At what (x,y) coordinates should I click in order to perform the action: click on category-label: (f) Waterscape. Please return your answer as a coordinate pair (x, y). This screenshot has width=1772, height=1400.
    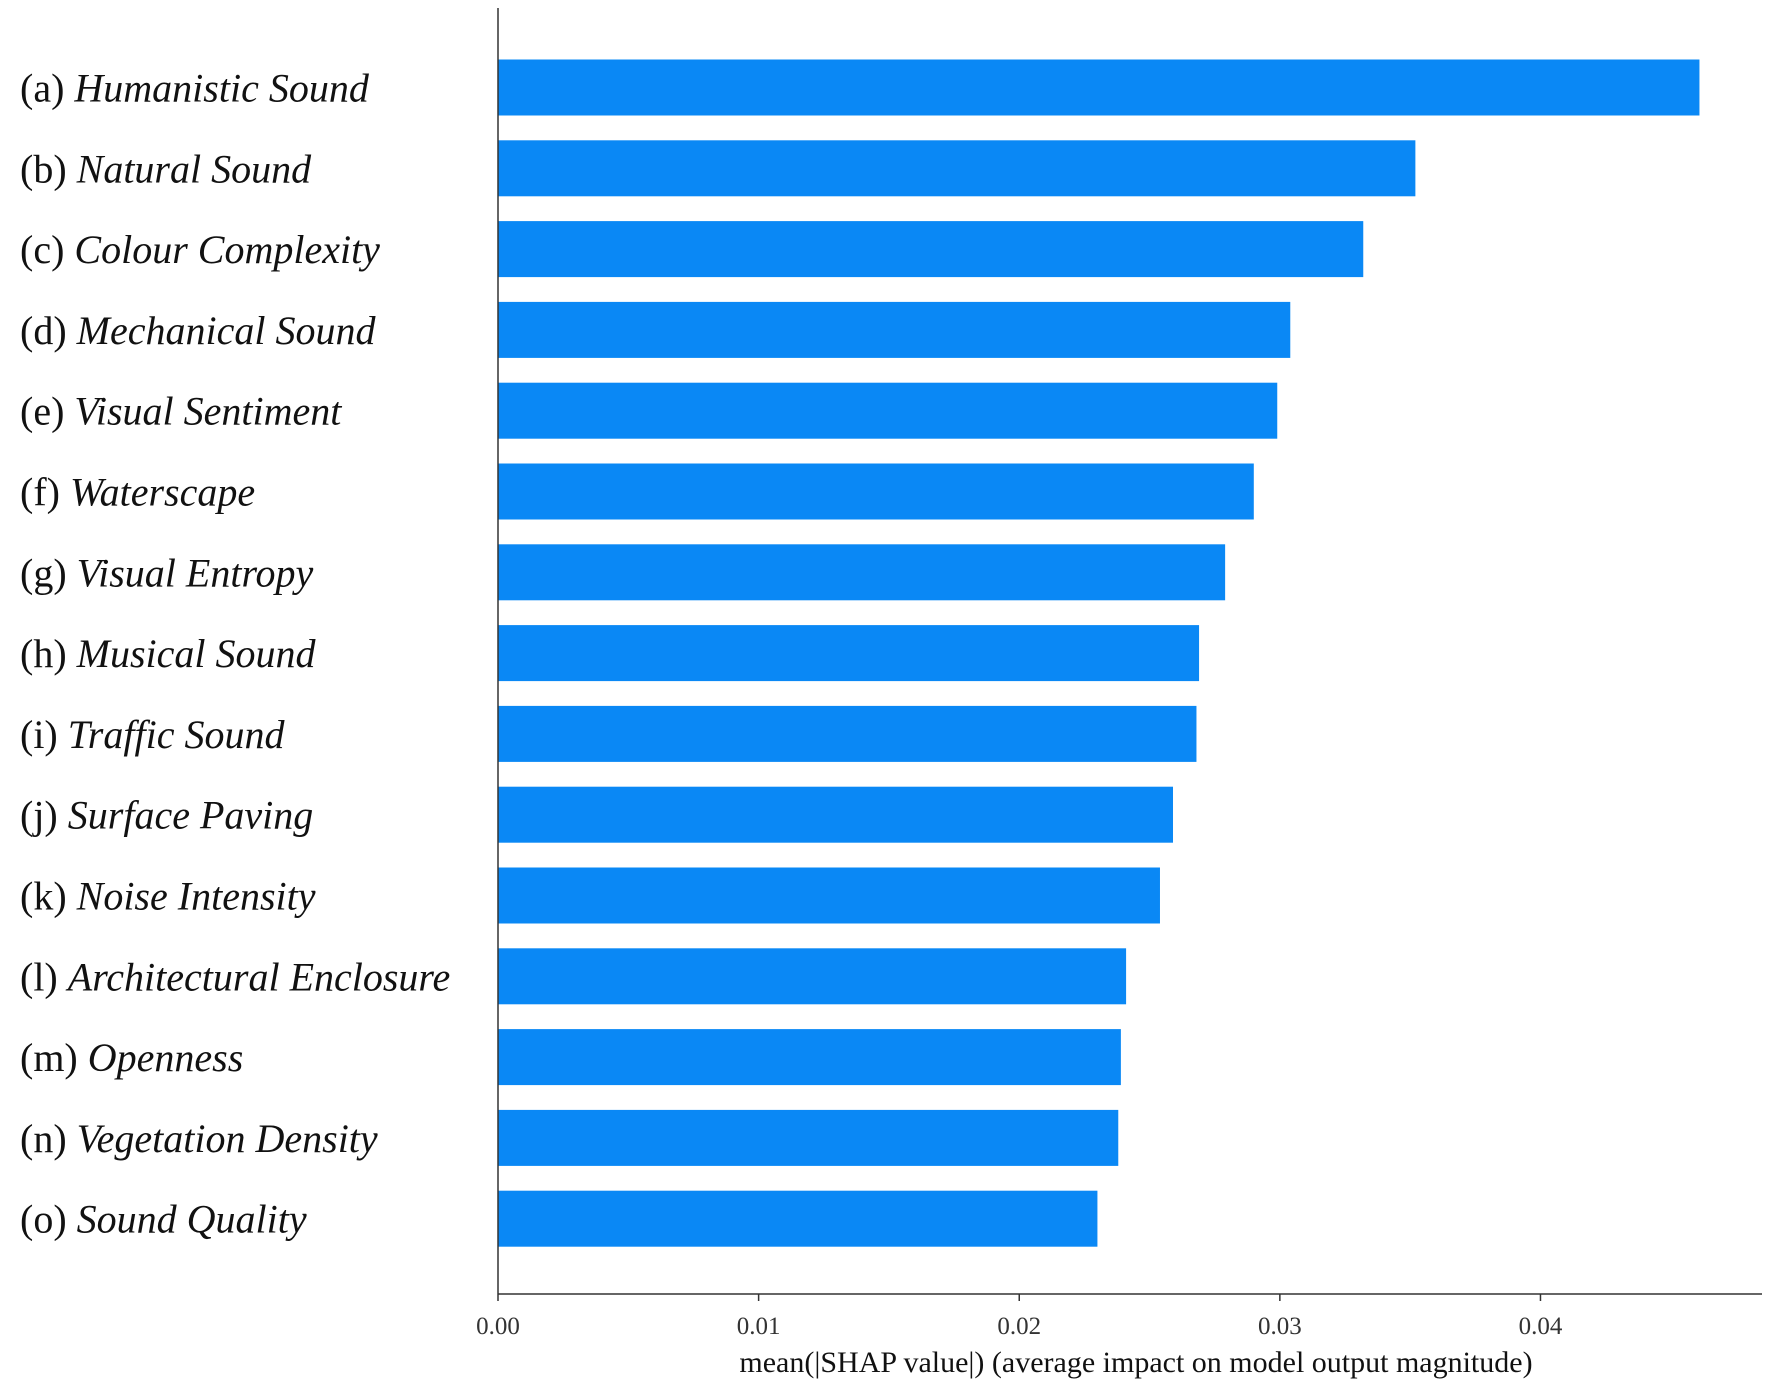
    Looking at the image, I should click on (137, 492).